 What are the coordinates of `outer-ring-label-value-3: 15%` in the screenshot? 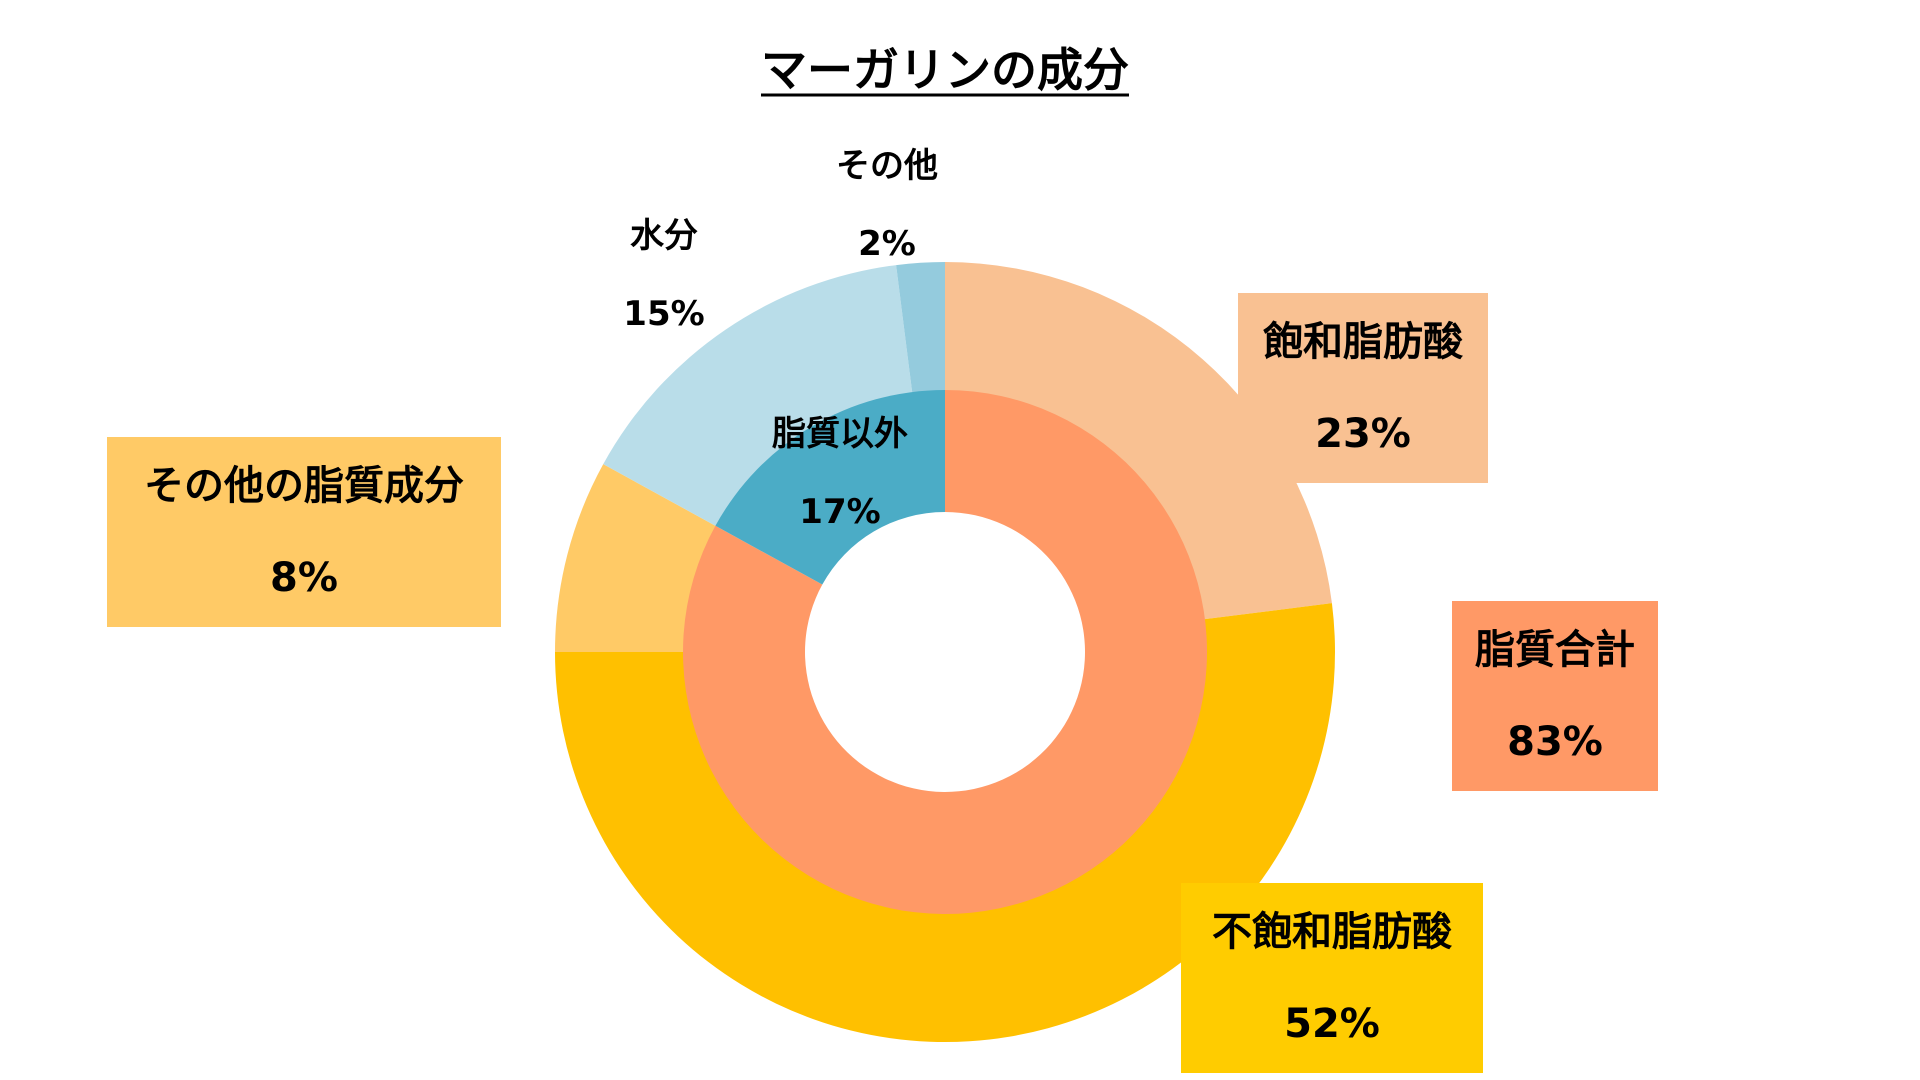 It's located at (663, 314).